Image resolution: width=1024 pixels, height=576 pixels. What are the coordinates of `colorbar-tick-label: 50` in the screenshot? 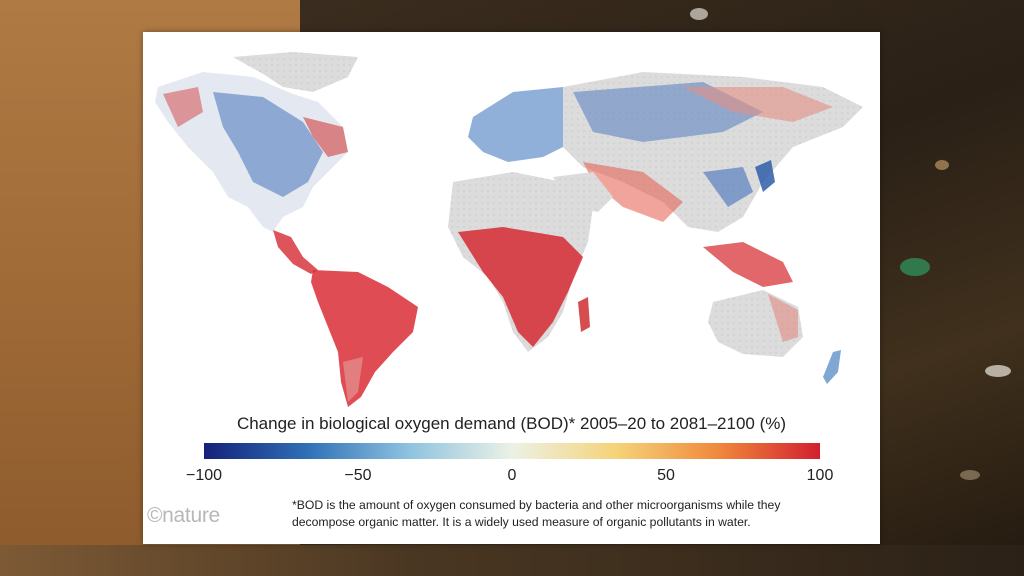 It's located at (666, 475).